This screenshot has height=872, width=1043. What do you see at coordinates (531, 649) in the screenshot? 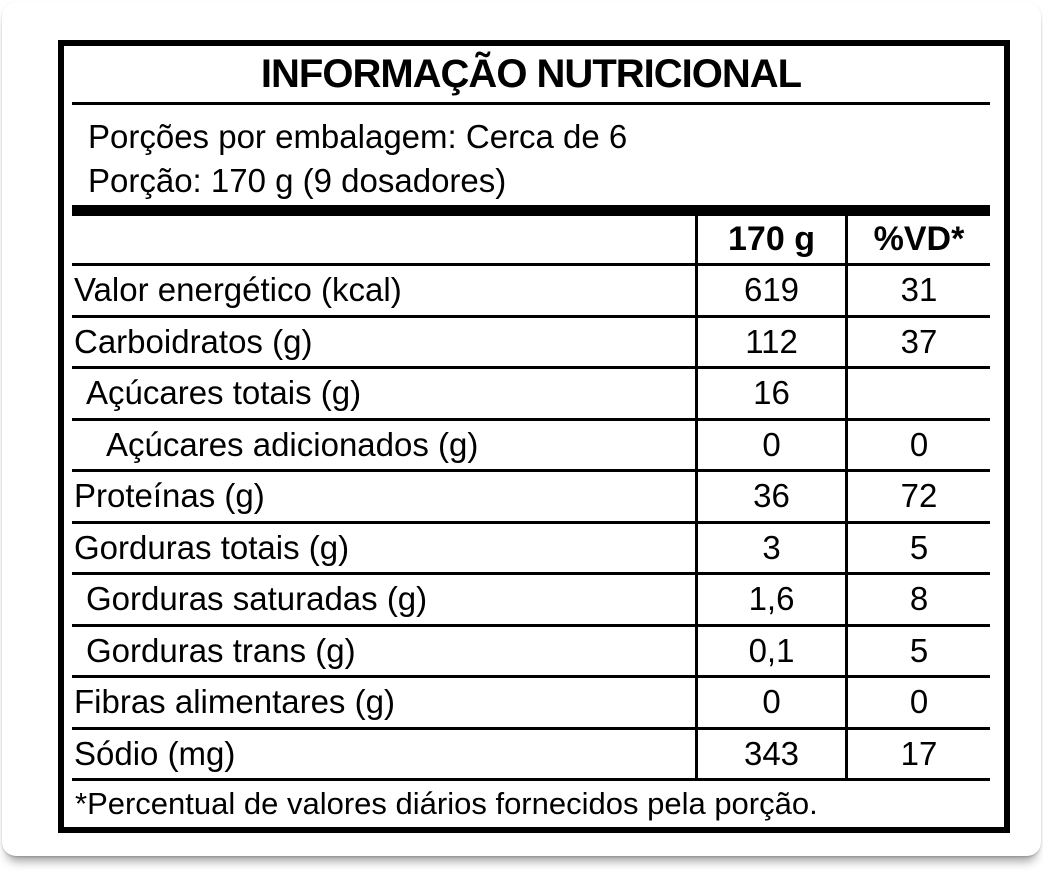
I see `nutrient-row-trans-fat: Gorduras trans (g) 0,1 5` at bounding box center [531, 649].